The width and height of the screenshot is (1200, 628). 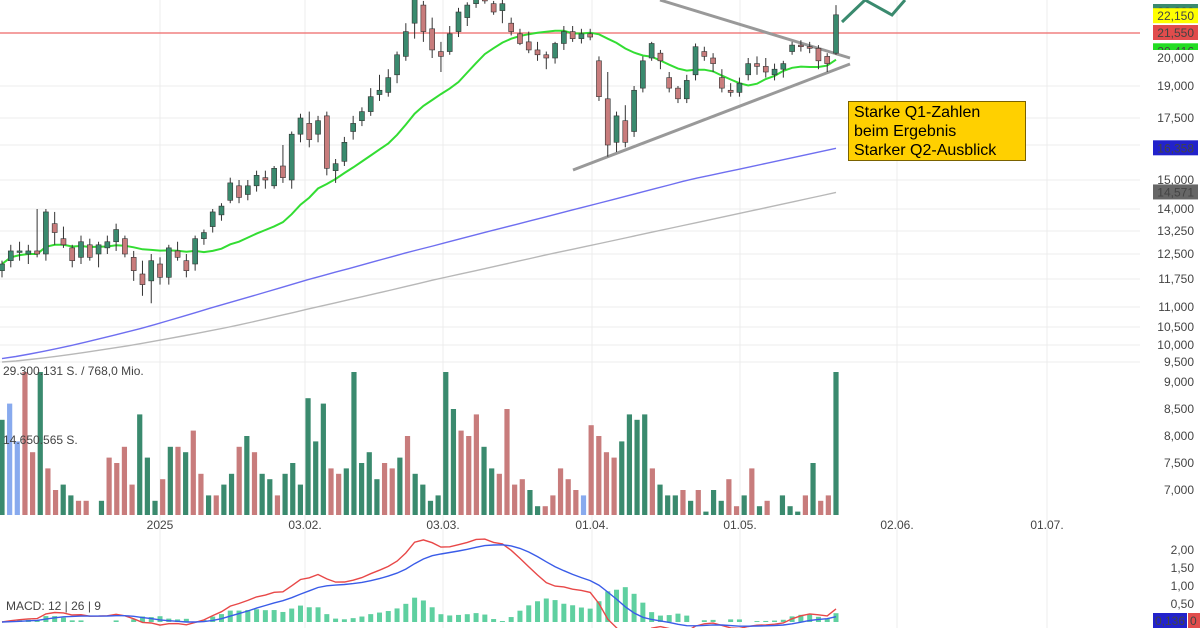 I want to click on price-tick-label: 15,000, so click(x=1175, y=180).